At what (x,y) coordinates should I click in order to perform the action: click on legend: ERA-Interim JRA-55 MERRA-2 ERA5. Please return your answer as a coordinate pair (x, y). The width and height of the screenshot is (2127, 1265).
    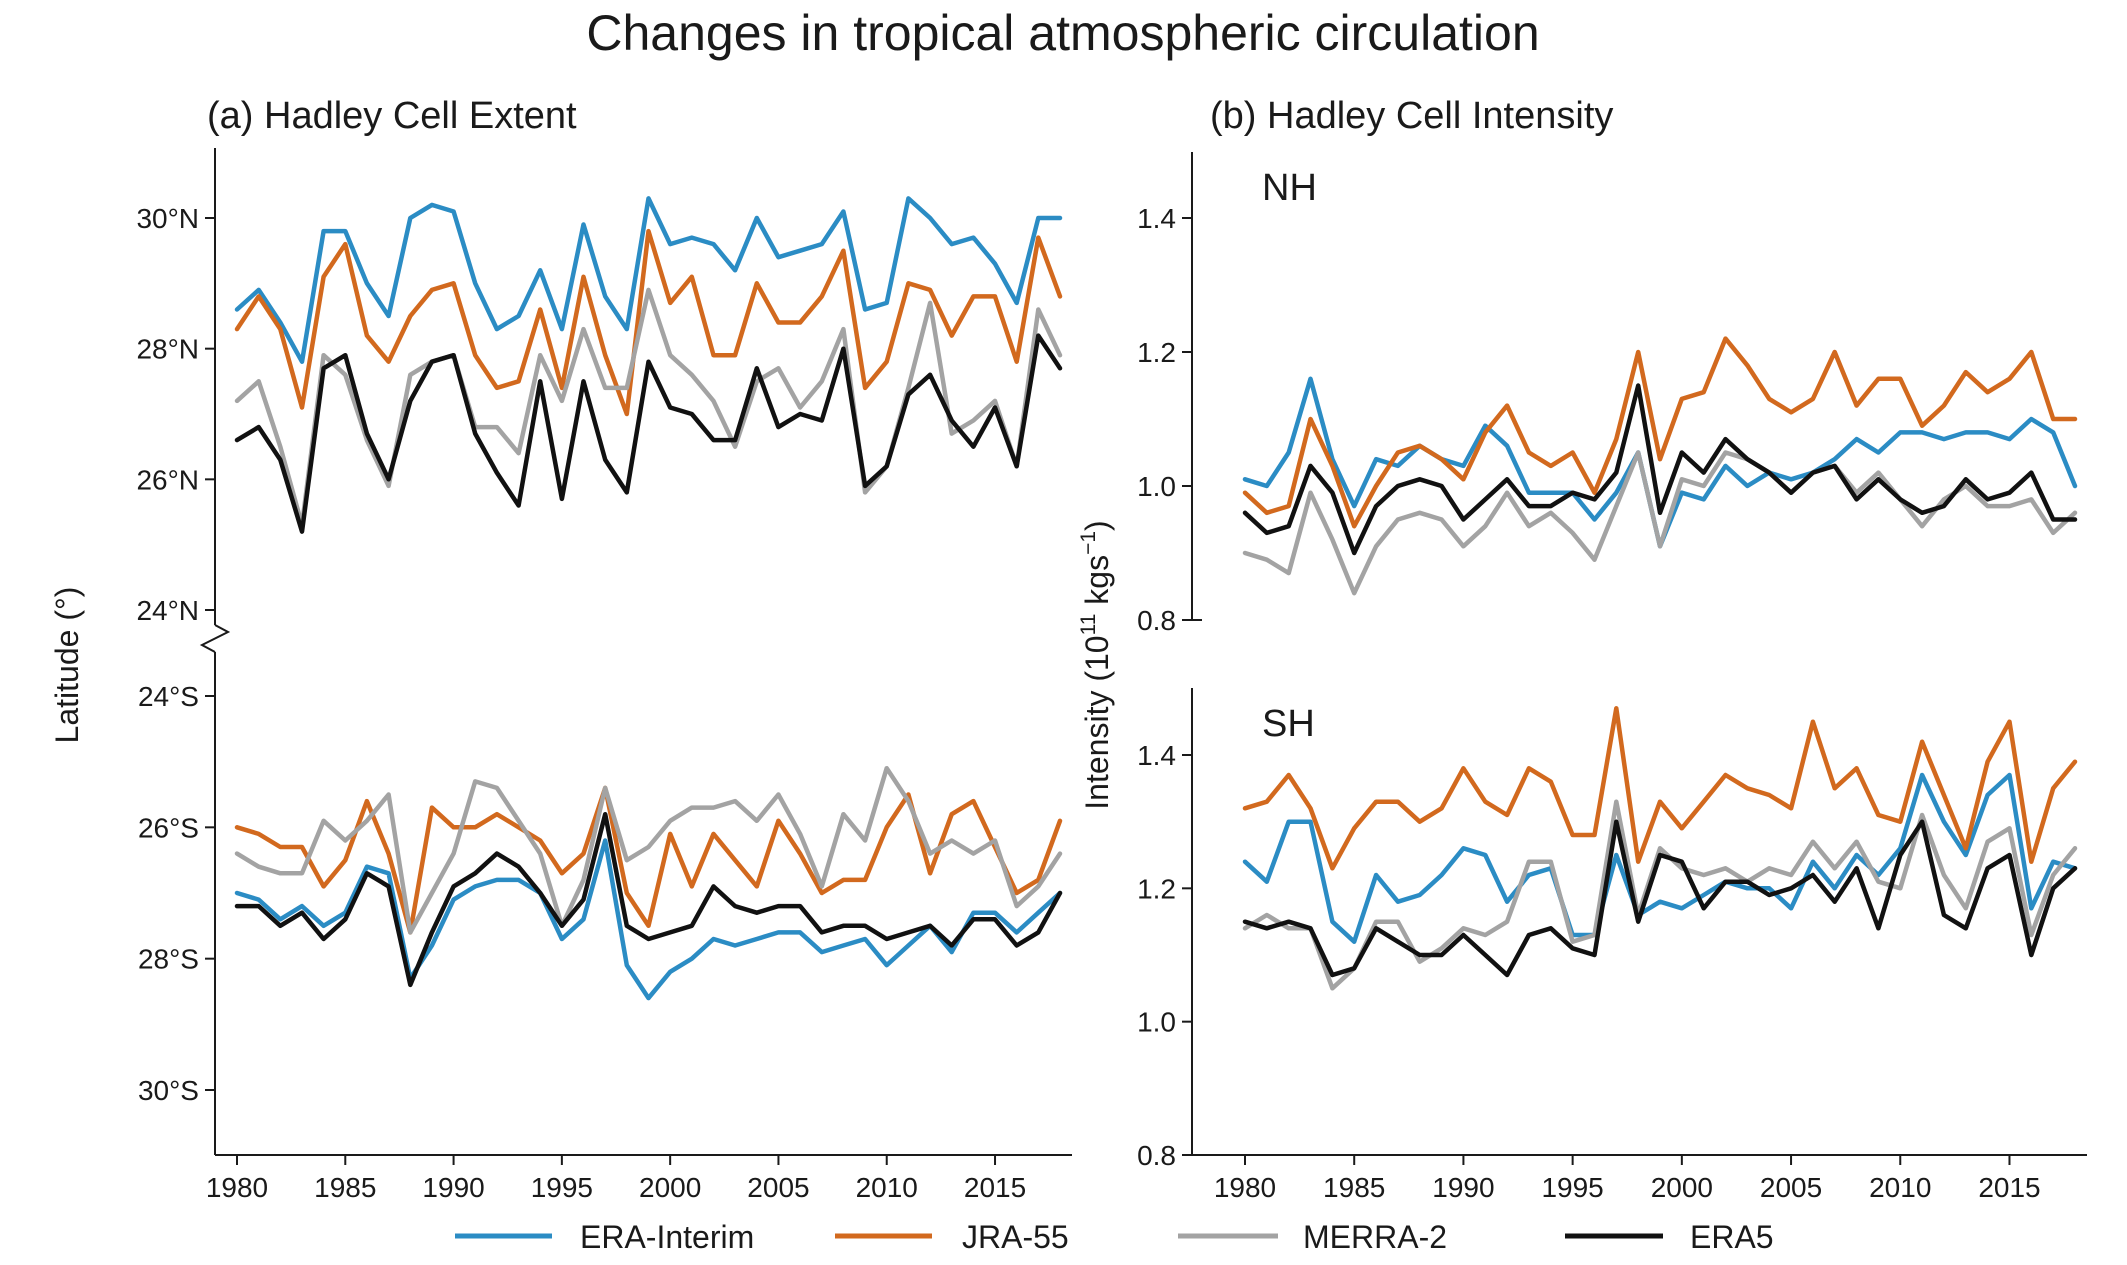
    Looking at the image, I should click on (1114, 1237).